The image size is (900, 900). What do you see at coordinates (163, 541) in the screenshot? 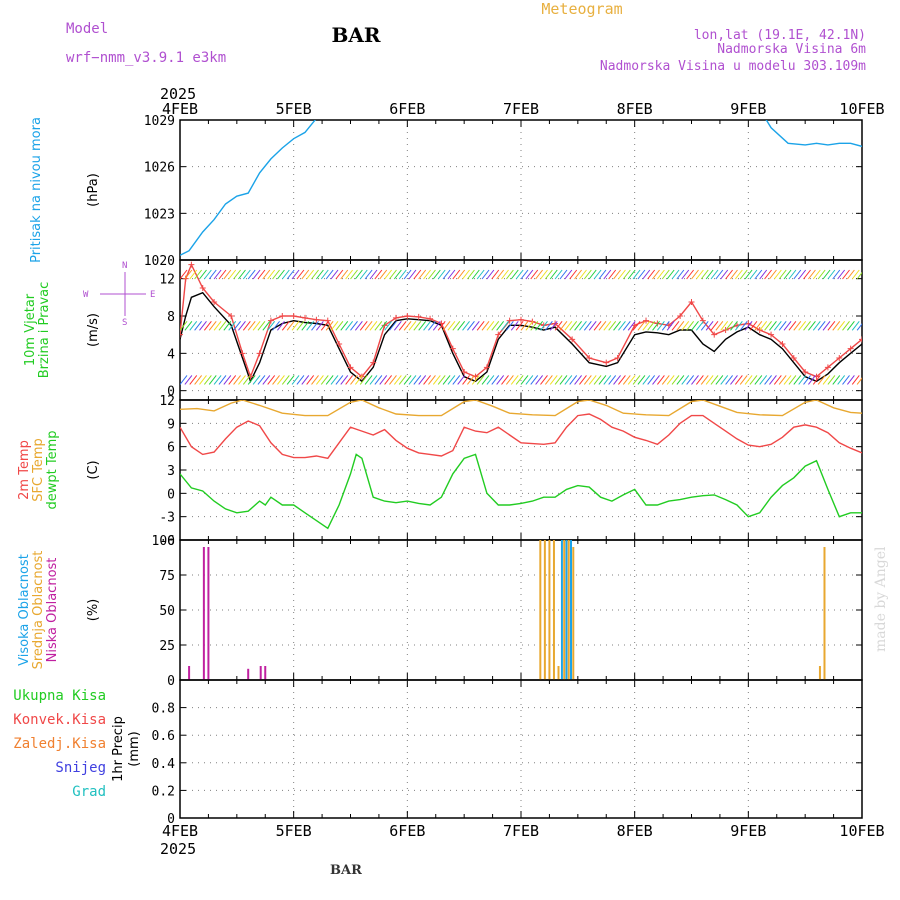
I see `y-tick-label: 100` at bounding box center [163, 541].